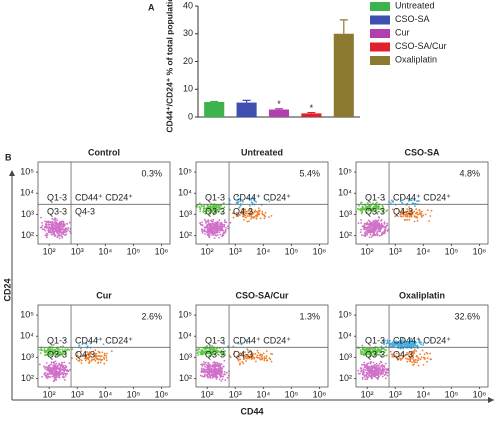  I want to click on annotation: *, so click(312, 108).